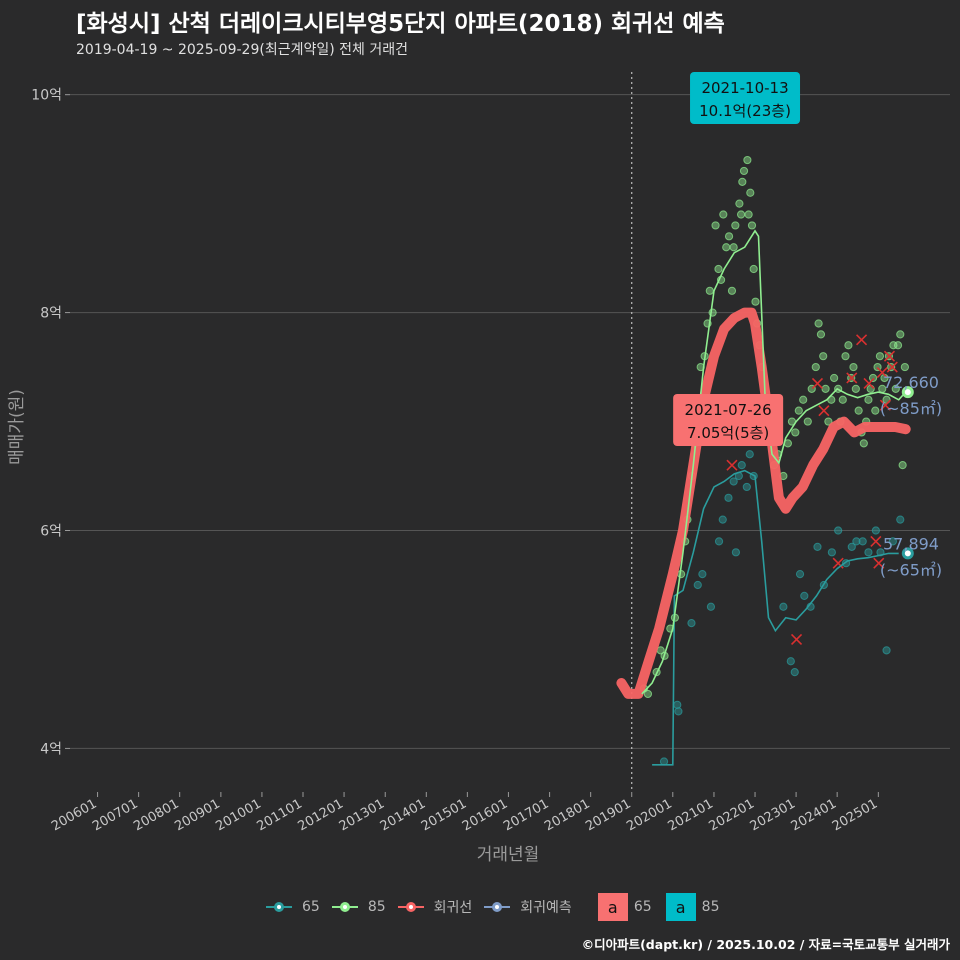  I want to click on x-tick-label: 201701, so click(526, 815).